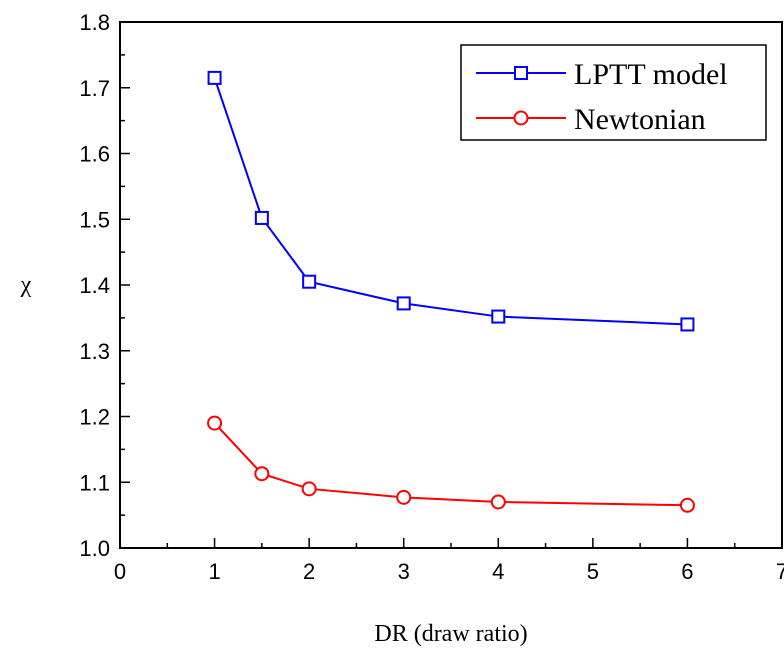 This screenshot has width=784, height=648. I want to click on x-tick-label: 1, so click(214, 571).